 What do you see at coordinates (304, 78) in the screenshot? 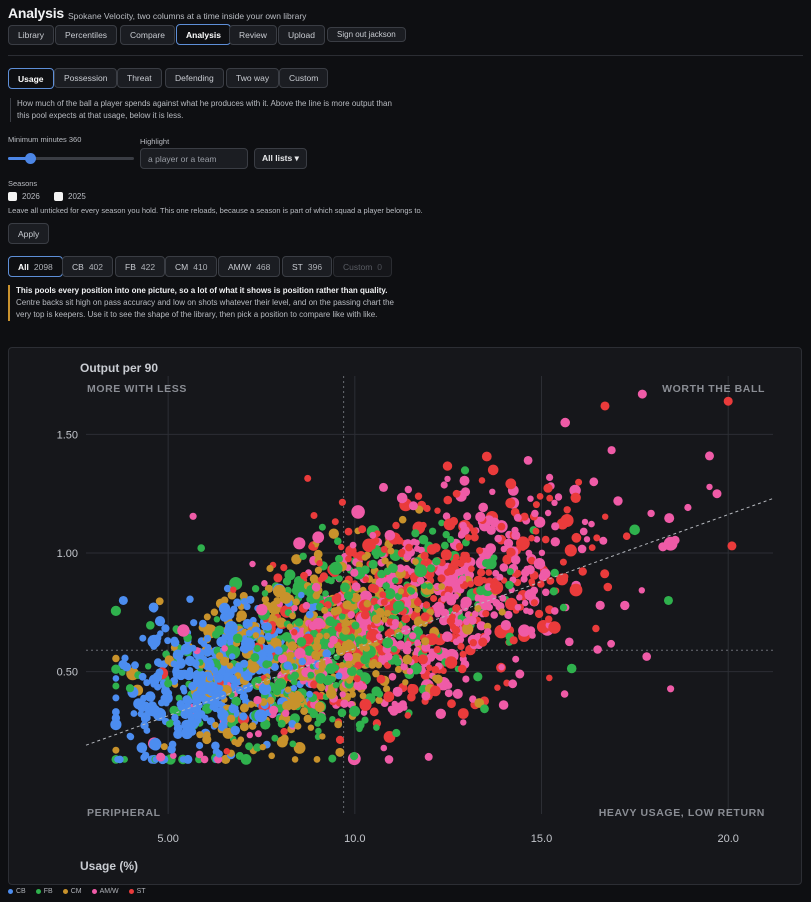
I see `tab-custom: Custom` at bounding box center [304, 78].